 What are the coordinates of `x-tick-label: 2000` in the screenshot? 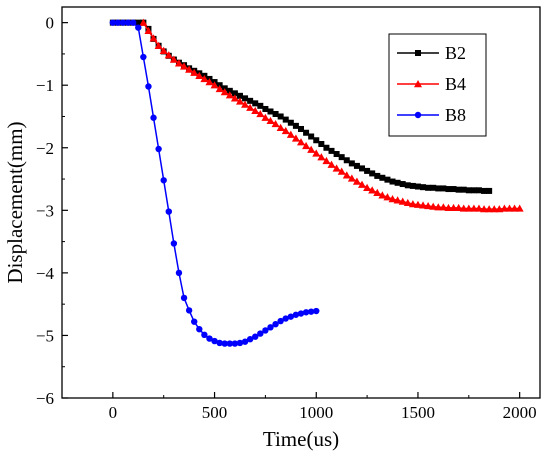 It's located at (520, 412).